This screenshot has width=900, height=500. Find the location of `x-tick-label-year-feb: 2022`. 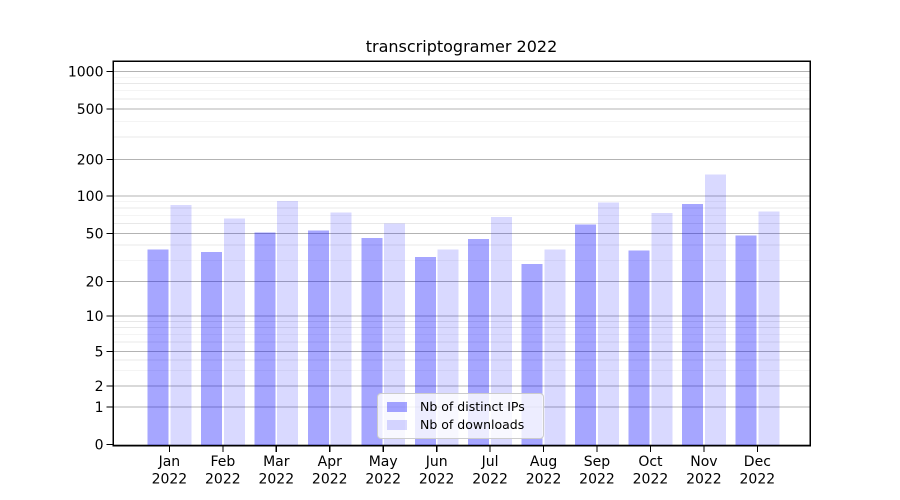

x-tick-label-year-feb: 2022 is located at coordinates (223, 480).